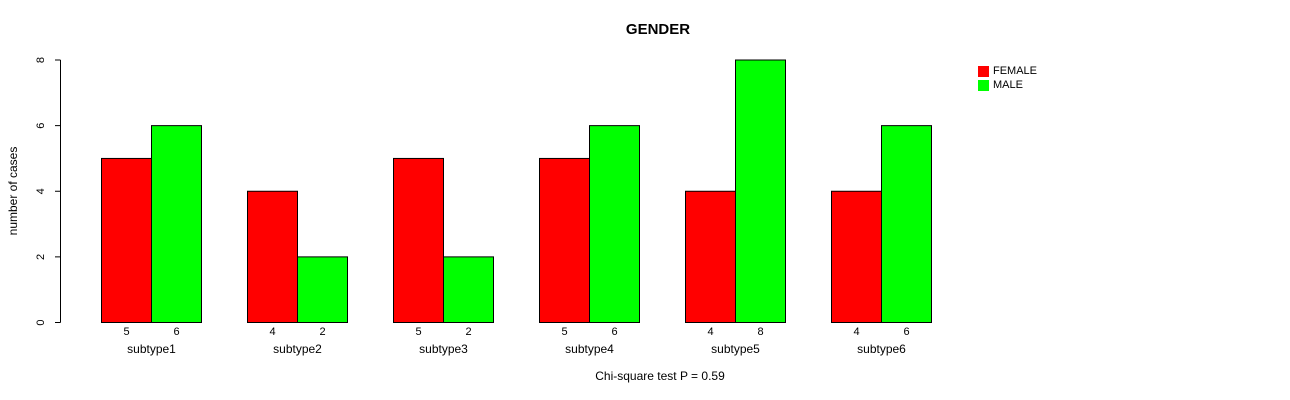  Describe the element at coordinates (564, 240) in the screenshot. I see `bar-female-subtype4` at that location.